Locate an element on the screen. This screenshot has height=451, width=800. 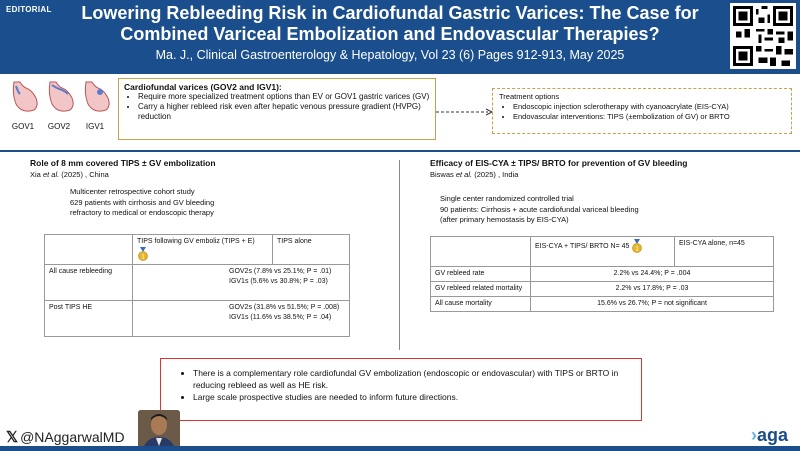
author-handle: 𝕏 @NAggarwalMD is located at coordinates (65, 437).